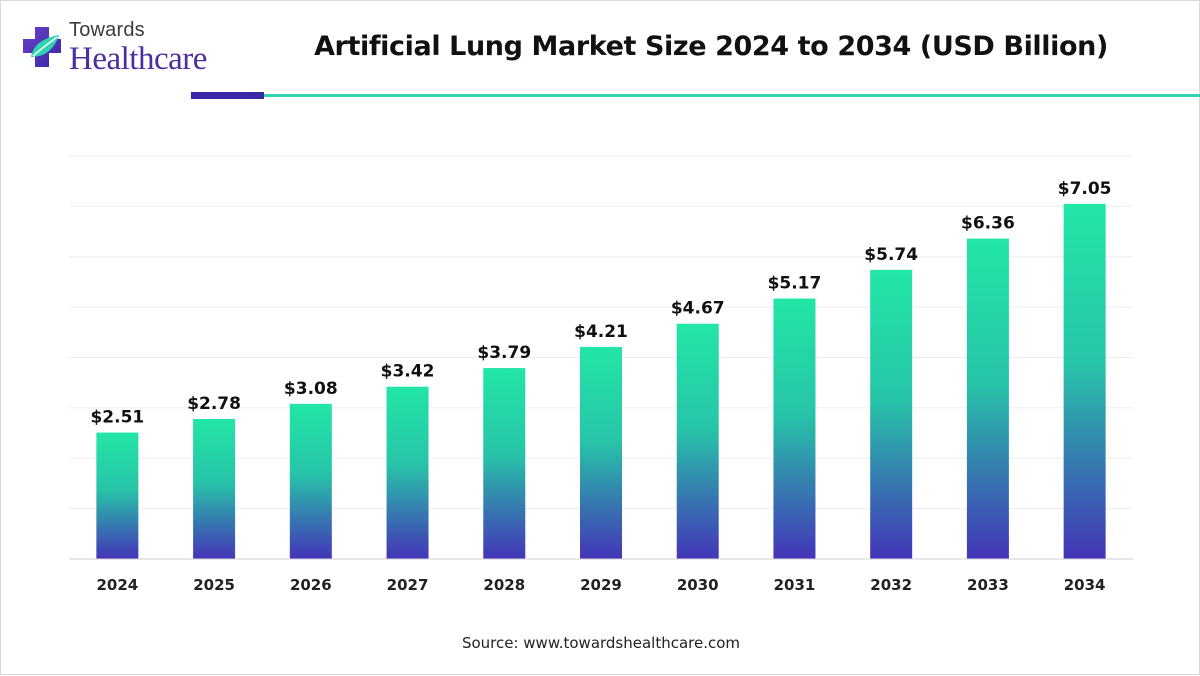  What do you see at coordinates (408, 372) in the screenshot?
I see `data-label-2027: $3.42` at bounding box center [408, 372].